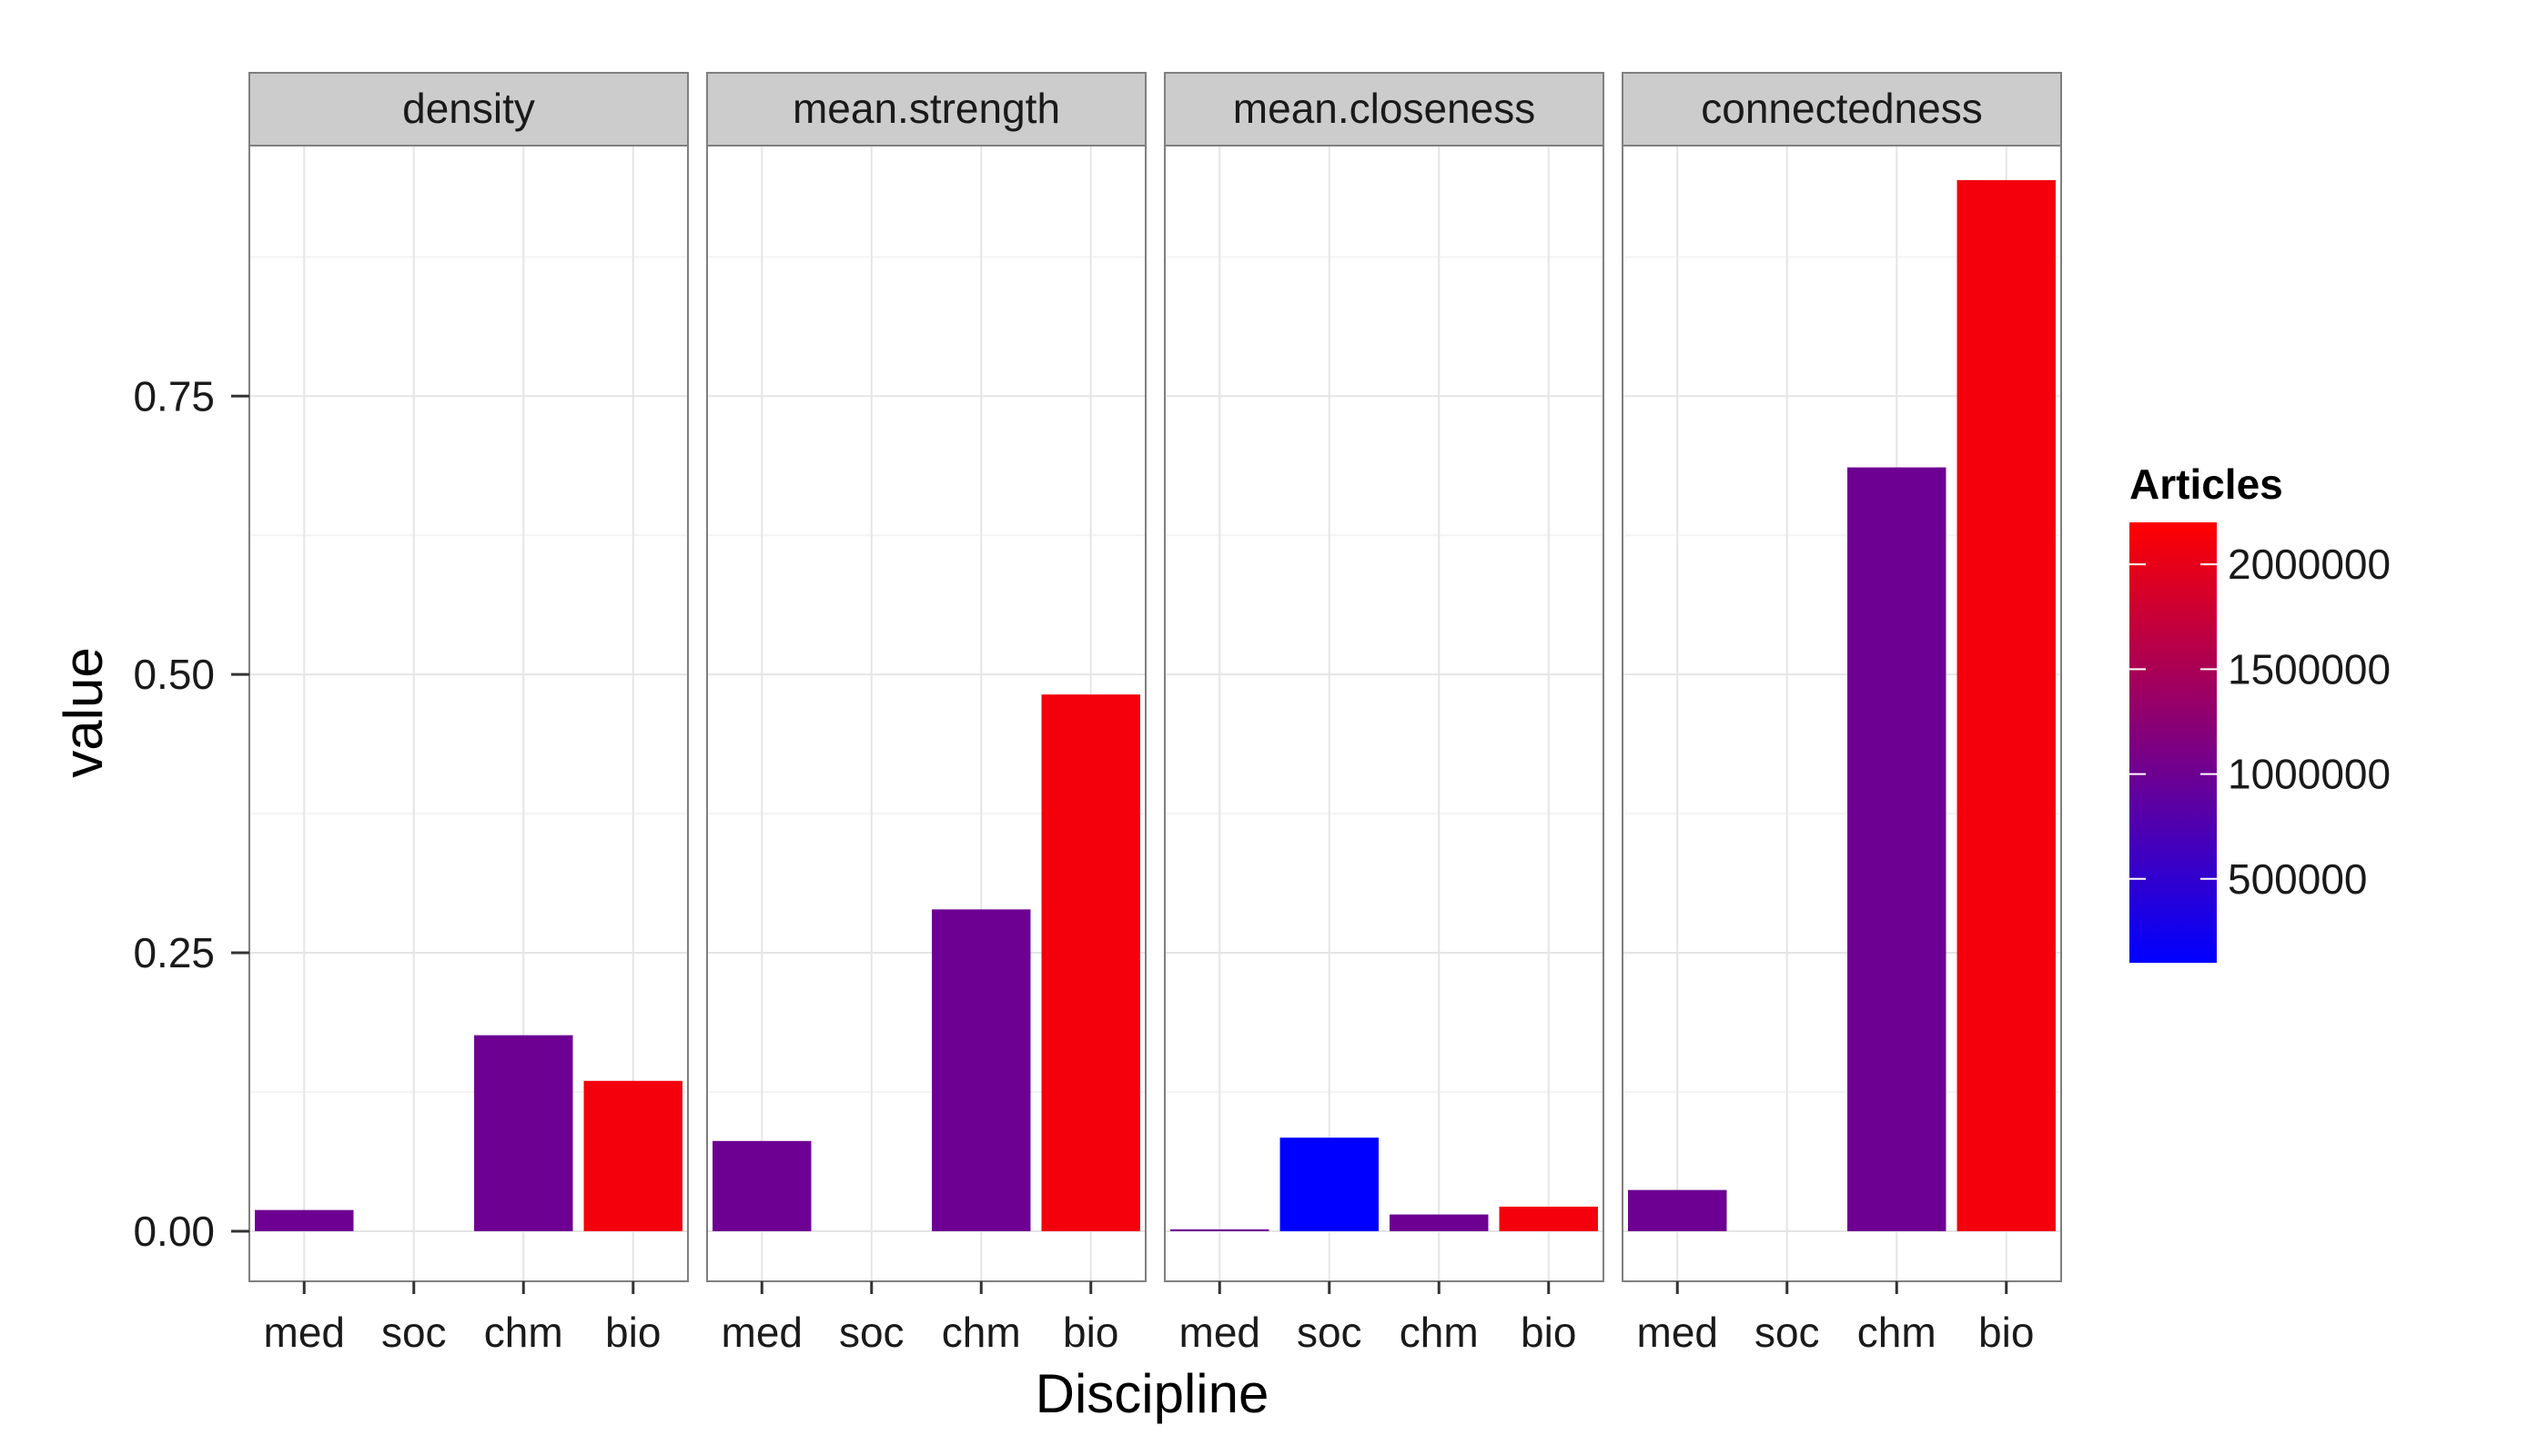 This screenshot has height=1456, width=2548. Describe the element at coordinates (1329, 1185) in the screenshot. I see `bar-soc` at that location.